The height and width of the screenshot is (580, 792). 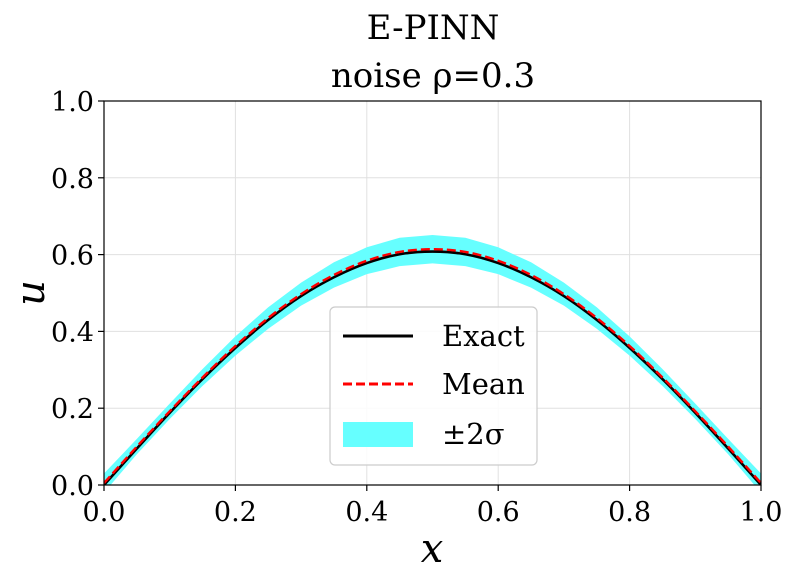 What do you see at coordinates (433, 506) in the screenshot?
I see `x-axis: 0.0 0.2 0.4 0.6 0.8 1.0` at bounding box center [433, 506].